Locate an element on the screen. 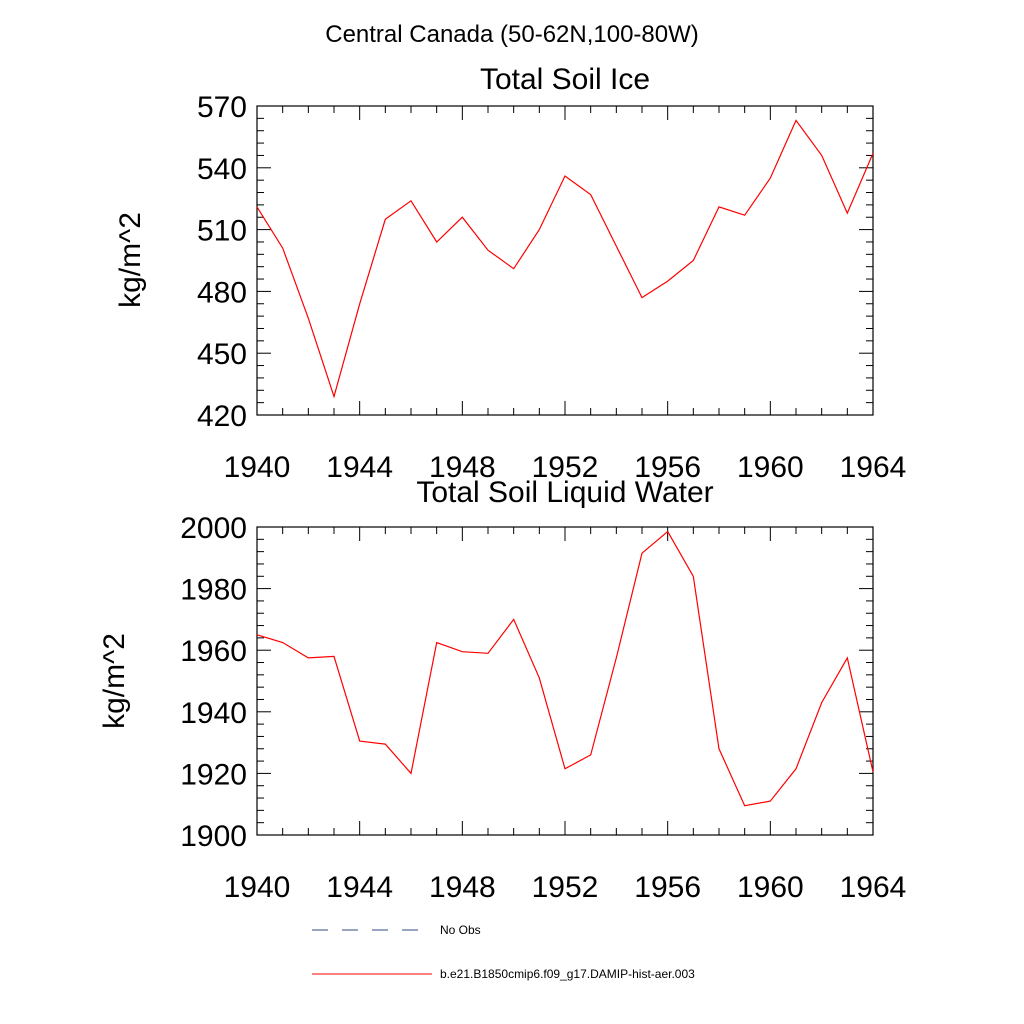 This screenshot has width=1024, height=1024. soil-ice-y-tick-label: 480 is located at coordinates (222, 292).